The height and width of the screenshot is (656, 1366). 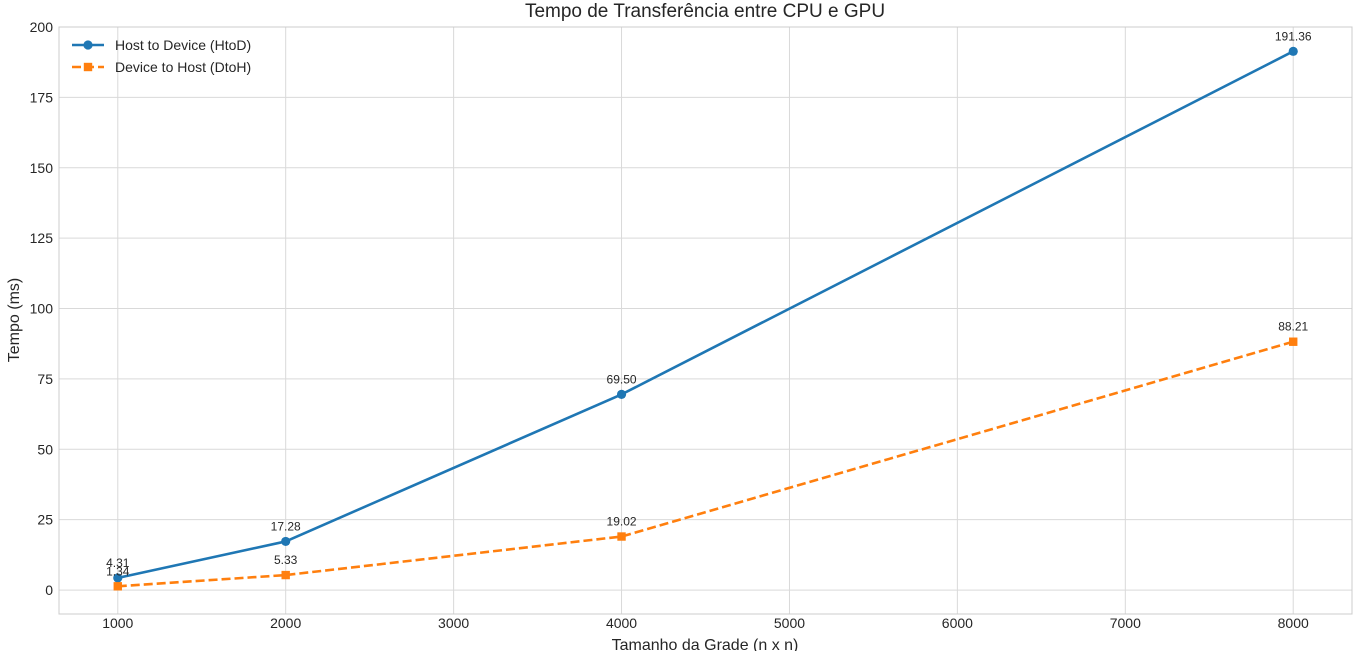 What do you see at coordinates (621, 623) in the screenshot?
I see `x-tick-label: 4000` at bounding box center [621, 623].